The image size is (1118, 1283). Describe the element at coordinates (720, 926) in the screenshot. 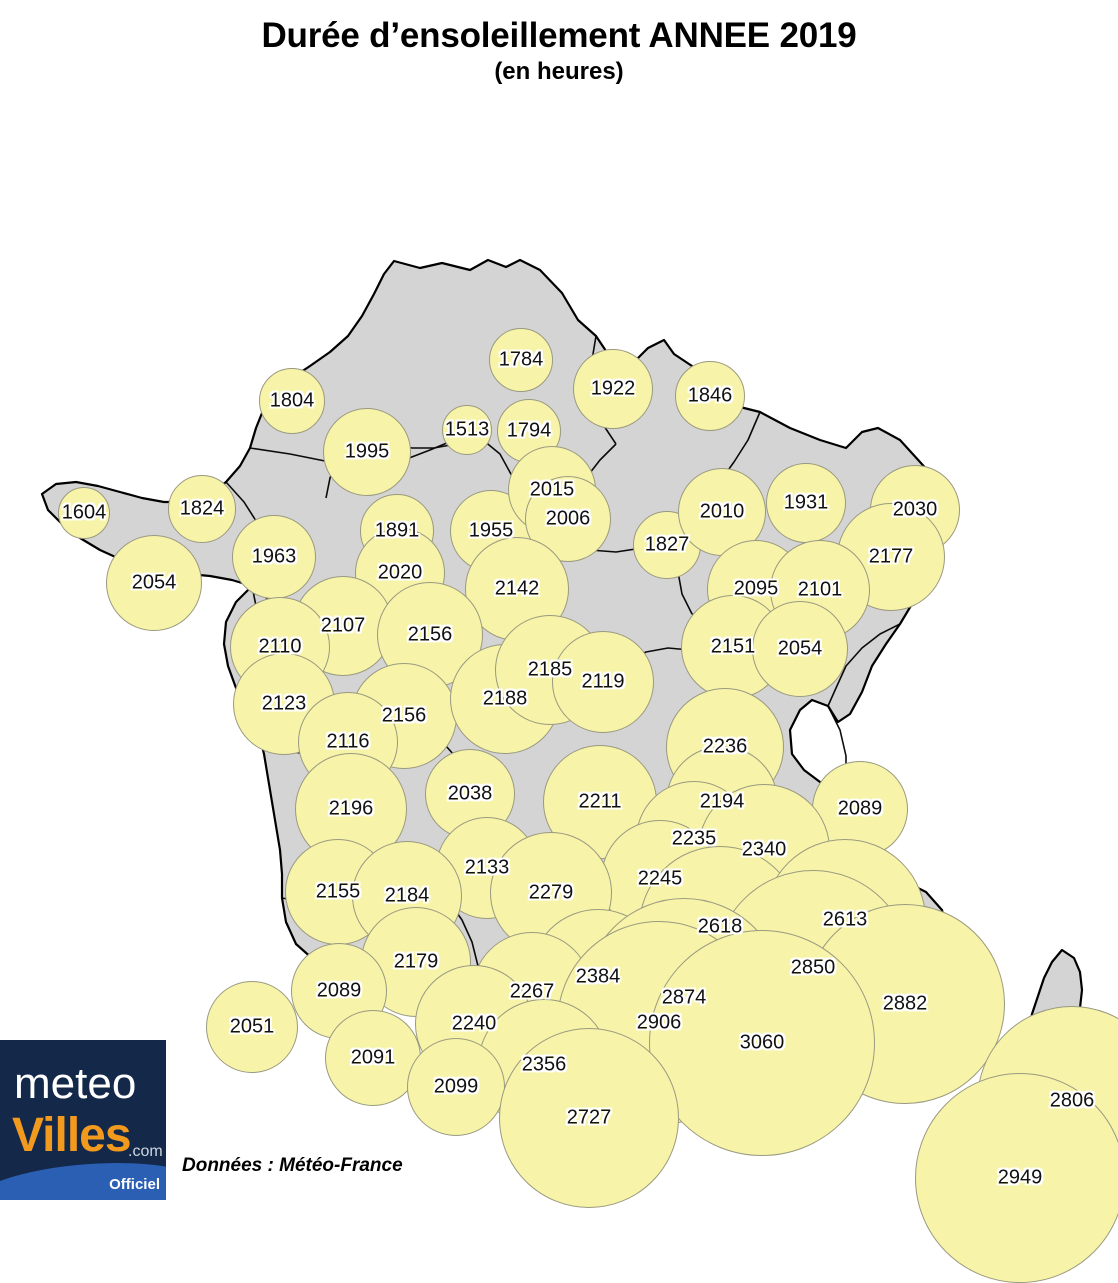

I see `sunshine-bubble-label: 2618` at that location.